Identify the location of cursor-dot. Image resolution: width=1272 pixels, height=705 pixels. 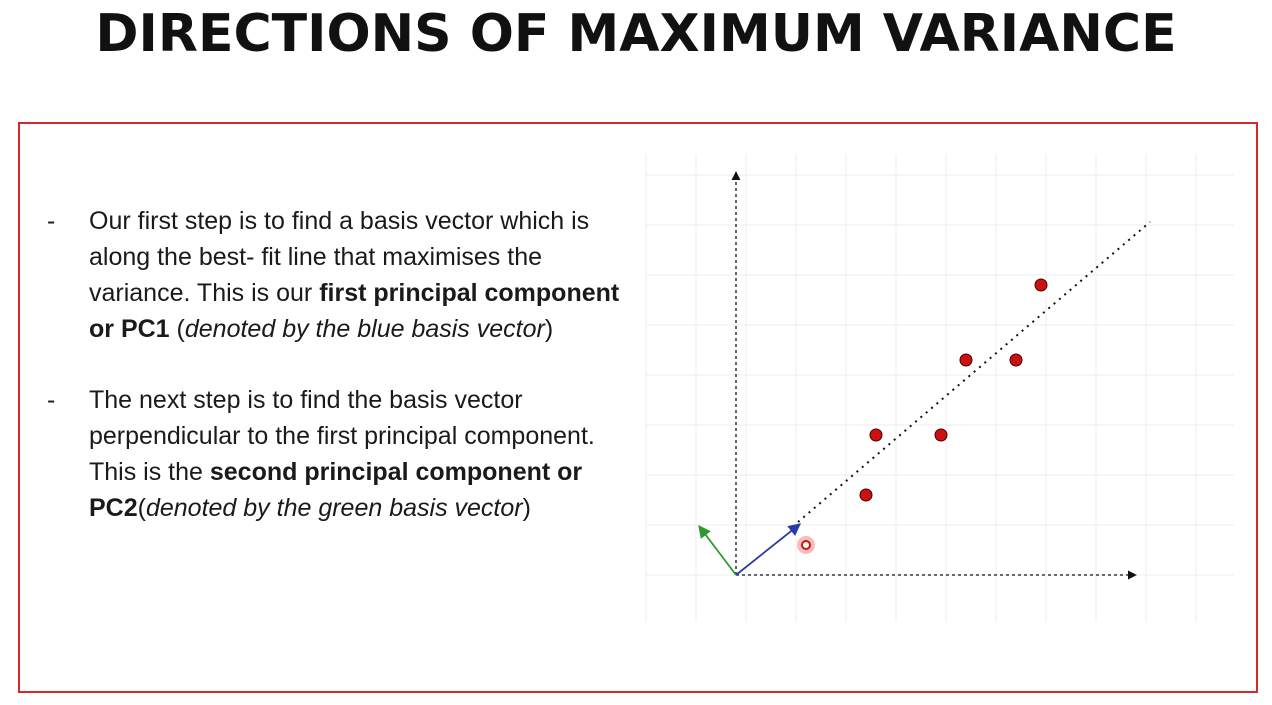
(806, 545).